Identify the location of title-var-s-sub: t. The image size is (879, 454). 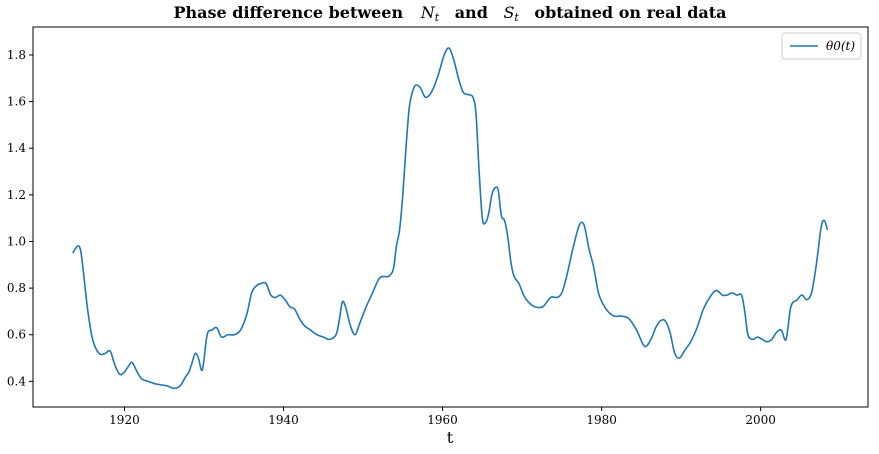
(516, 17).